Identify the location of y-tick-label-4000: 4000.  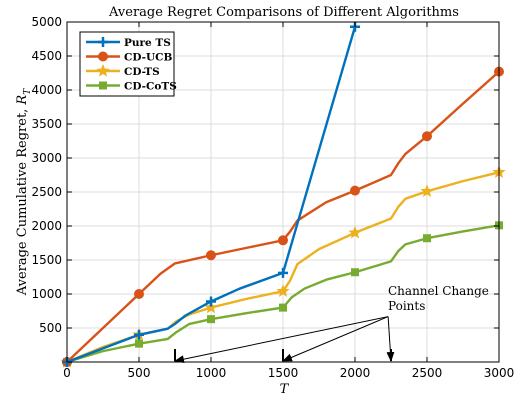
(46, 90).